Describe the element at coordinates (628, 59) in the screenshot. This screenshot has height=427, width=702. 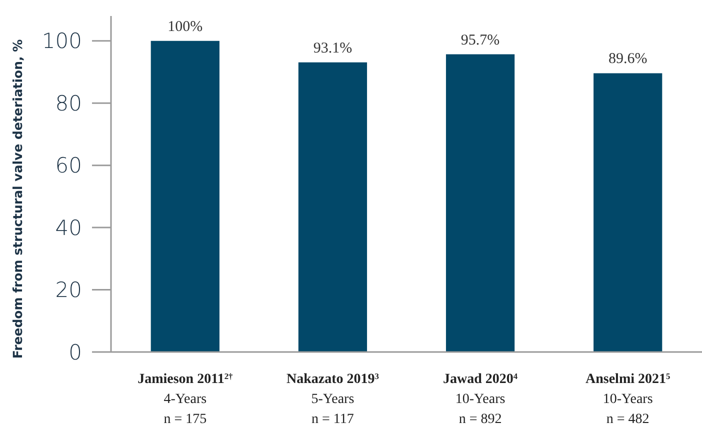
I see `data-label: 89.6%` at that location.